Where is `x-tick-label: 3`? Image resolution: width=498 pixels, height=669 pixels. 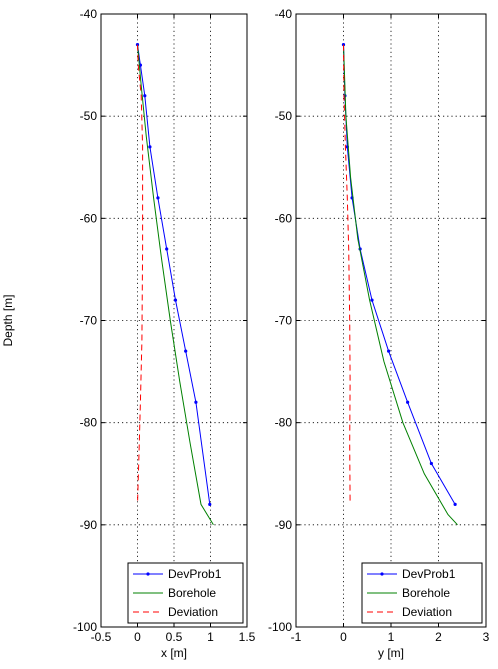
x-tick-label: 3 is located at coordinates (486, 637).